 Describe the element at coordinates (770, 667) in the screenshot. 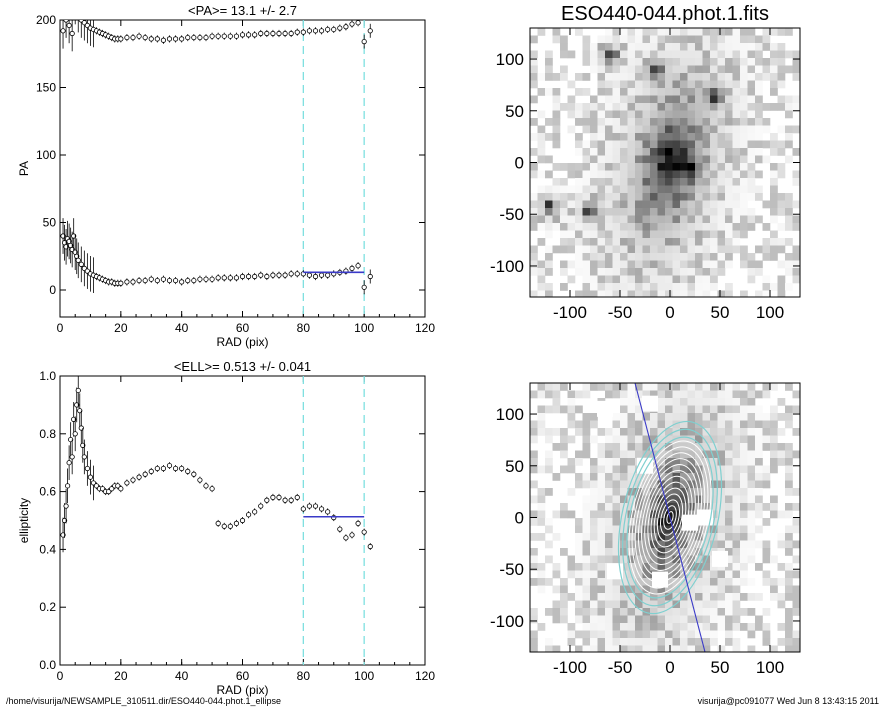

I see `x-tick-label: 100` at that location.